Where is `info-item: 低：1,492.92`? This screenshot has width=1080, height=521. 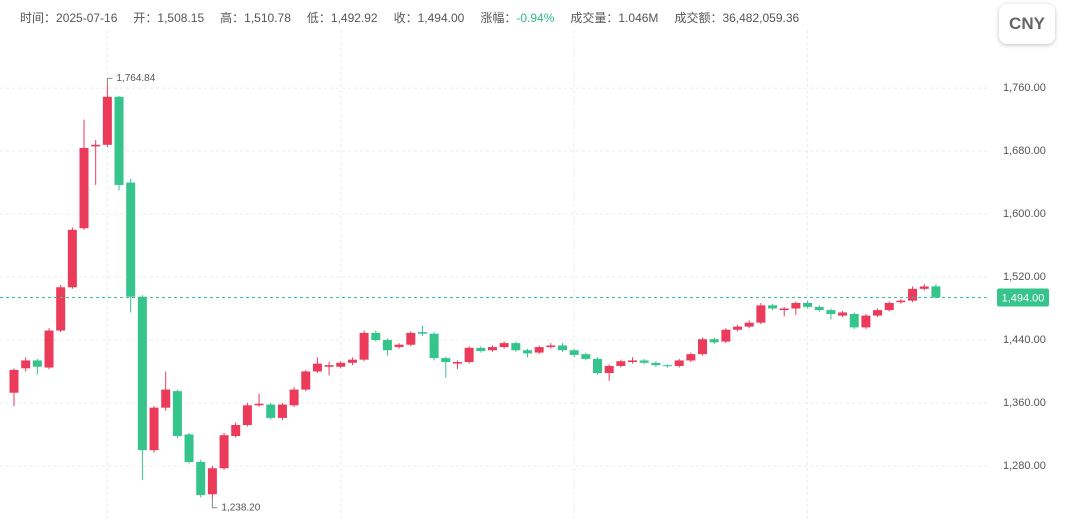
info-item: 低：1,492.92 is located at coordinates (342, 17).